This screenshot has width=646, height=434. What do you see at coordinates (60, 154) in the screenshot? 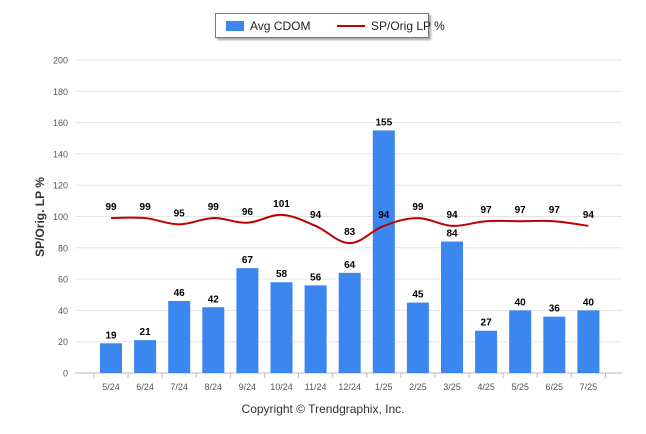
I see `y-tick-label: 140` at bounding box center [60, 154].